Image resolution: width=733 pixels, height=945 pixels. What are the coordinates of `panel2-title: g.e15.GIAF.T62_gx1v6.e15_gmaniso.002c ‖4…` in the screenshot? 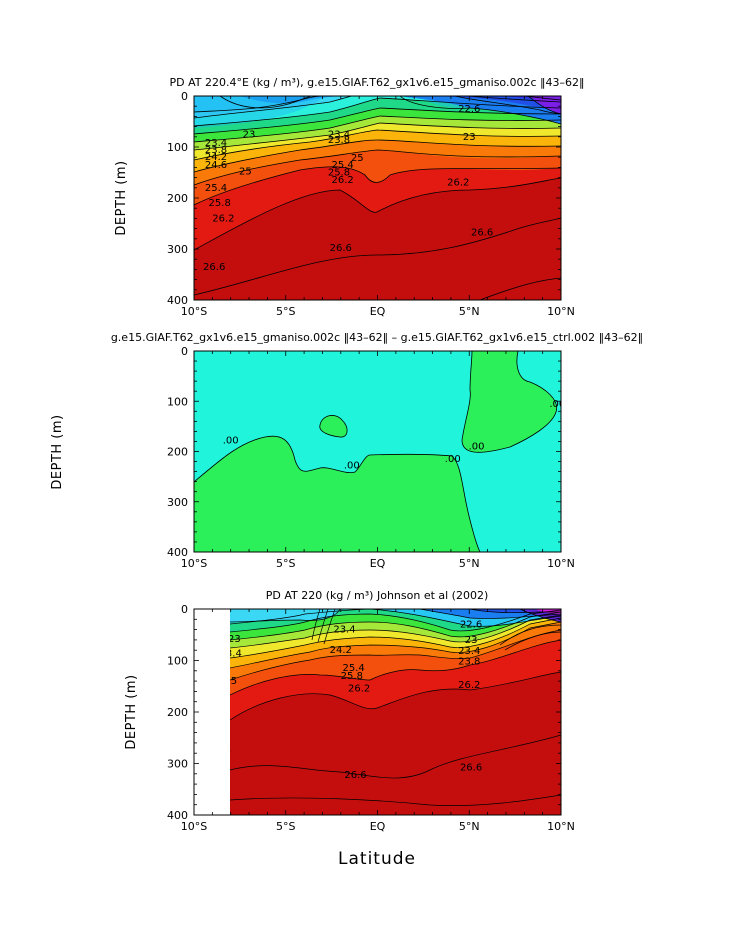 It's located at (377, 337).